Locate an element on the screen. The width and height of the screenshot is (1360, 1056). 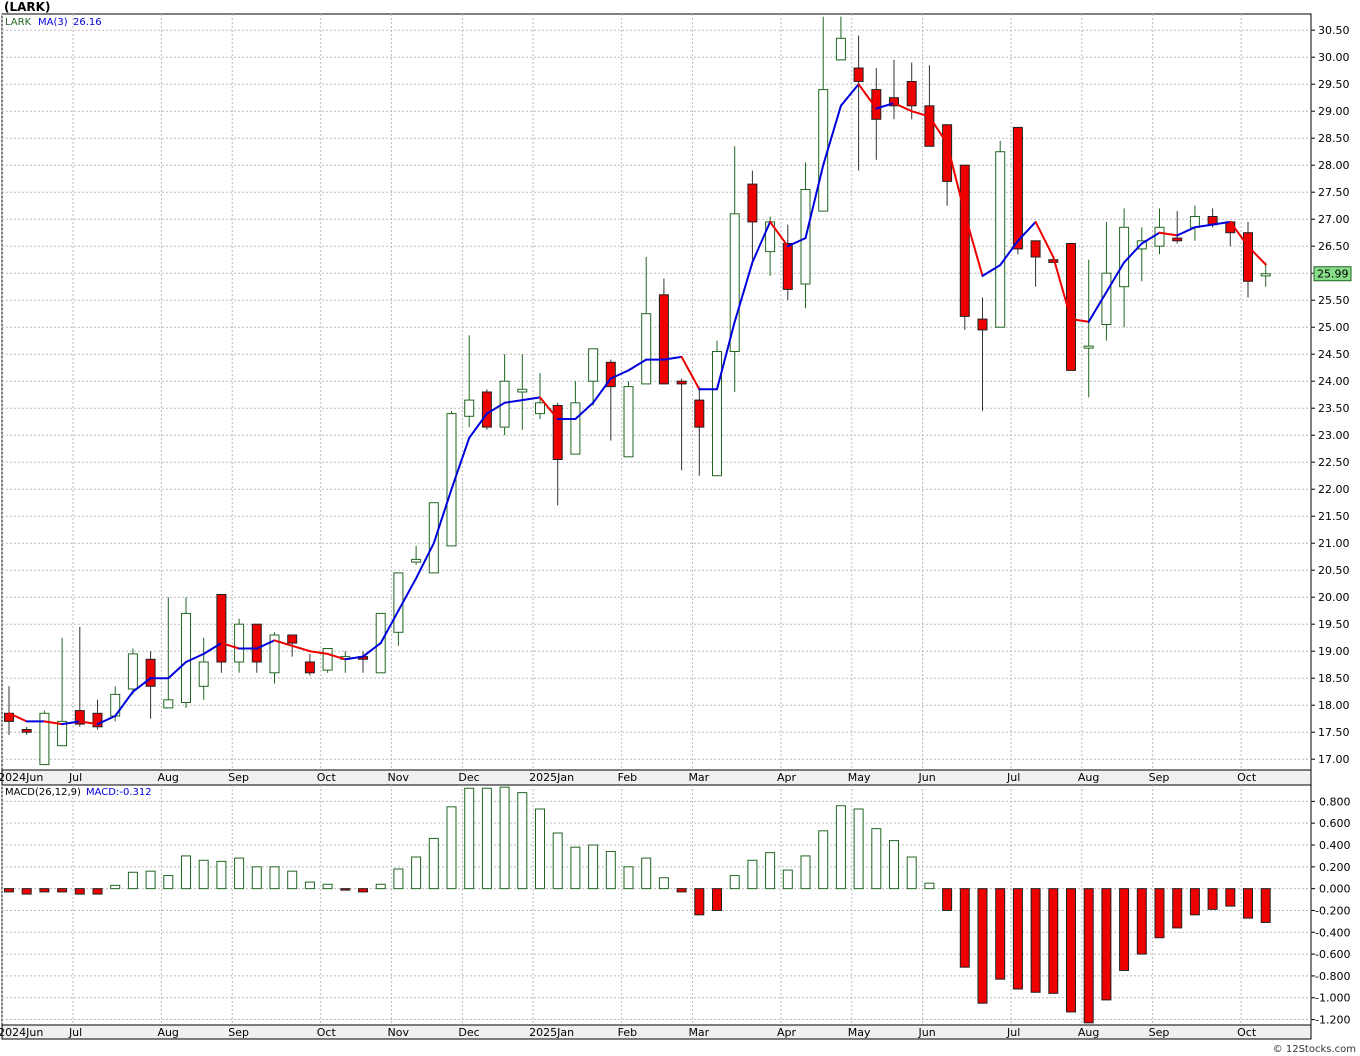
price-ytick-label: 28.50 is located at coordinates (1334, 138).